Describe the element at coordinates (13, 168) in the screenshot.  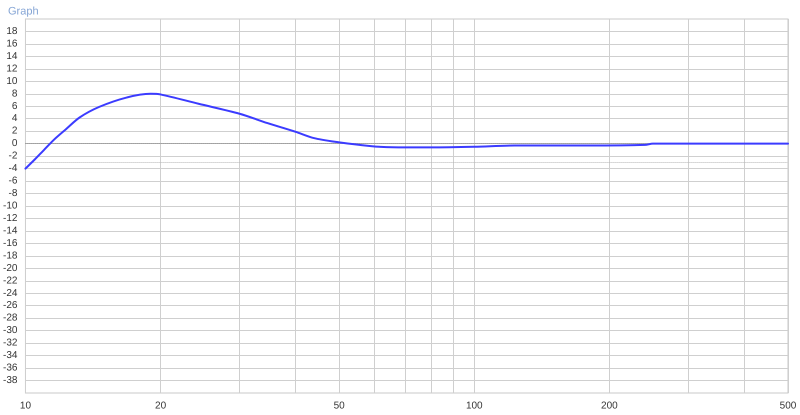
I see `y-tick-label: -4` at that location.